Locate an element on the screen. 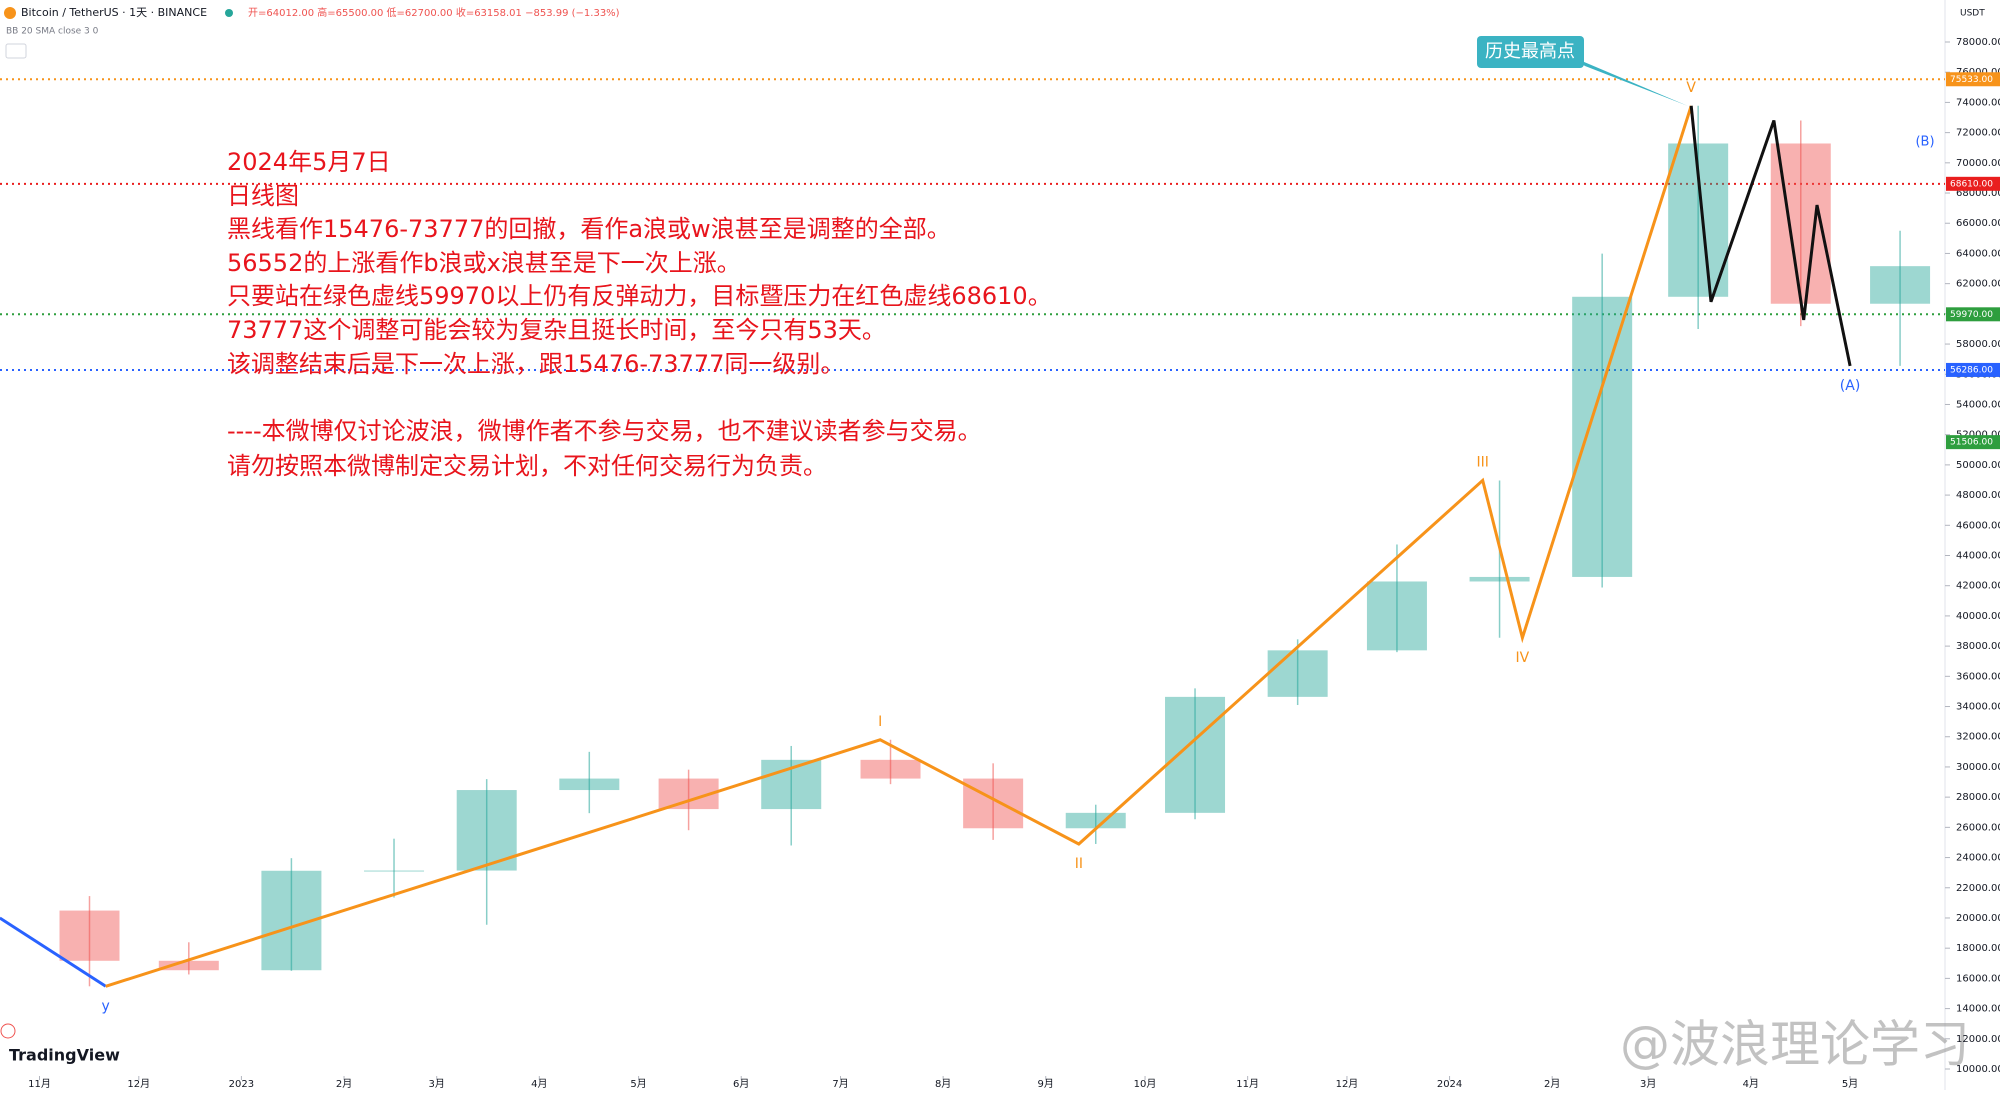 The image size is (2000, 1094). y-tick-label: 54000.00 is located at coordinates (1978, 404).